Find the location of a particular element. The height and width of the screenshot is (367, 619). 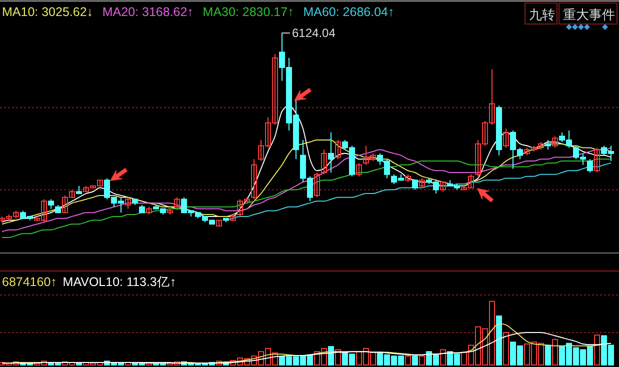

annotation: 6124.04 is located at coordinates (314, 33).